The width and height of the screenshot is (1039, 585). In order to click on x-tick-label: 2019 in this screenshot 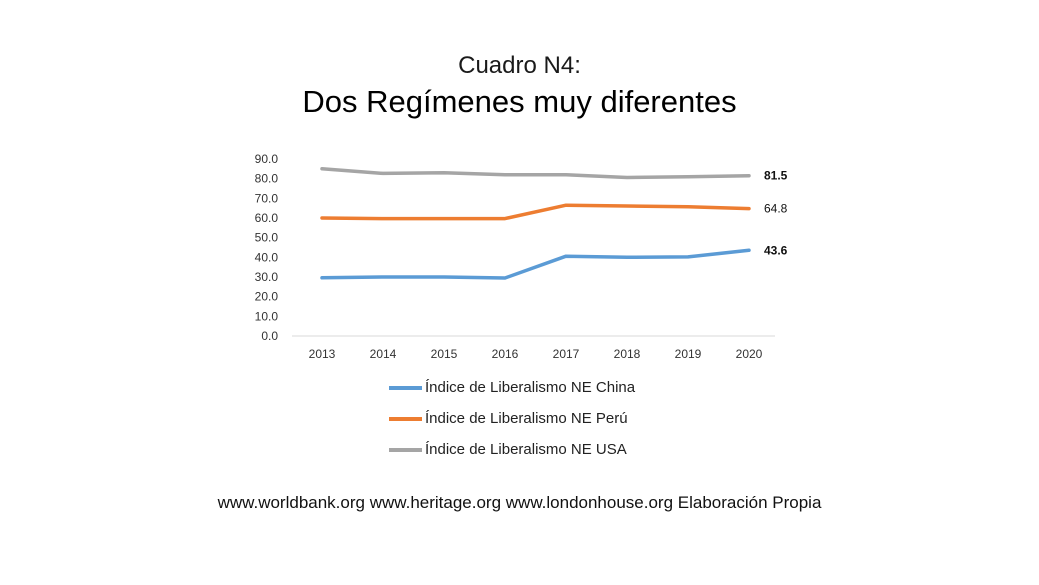, I will do `click(688, 354)`.